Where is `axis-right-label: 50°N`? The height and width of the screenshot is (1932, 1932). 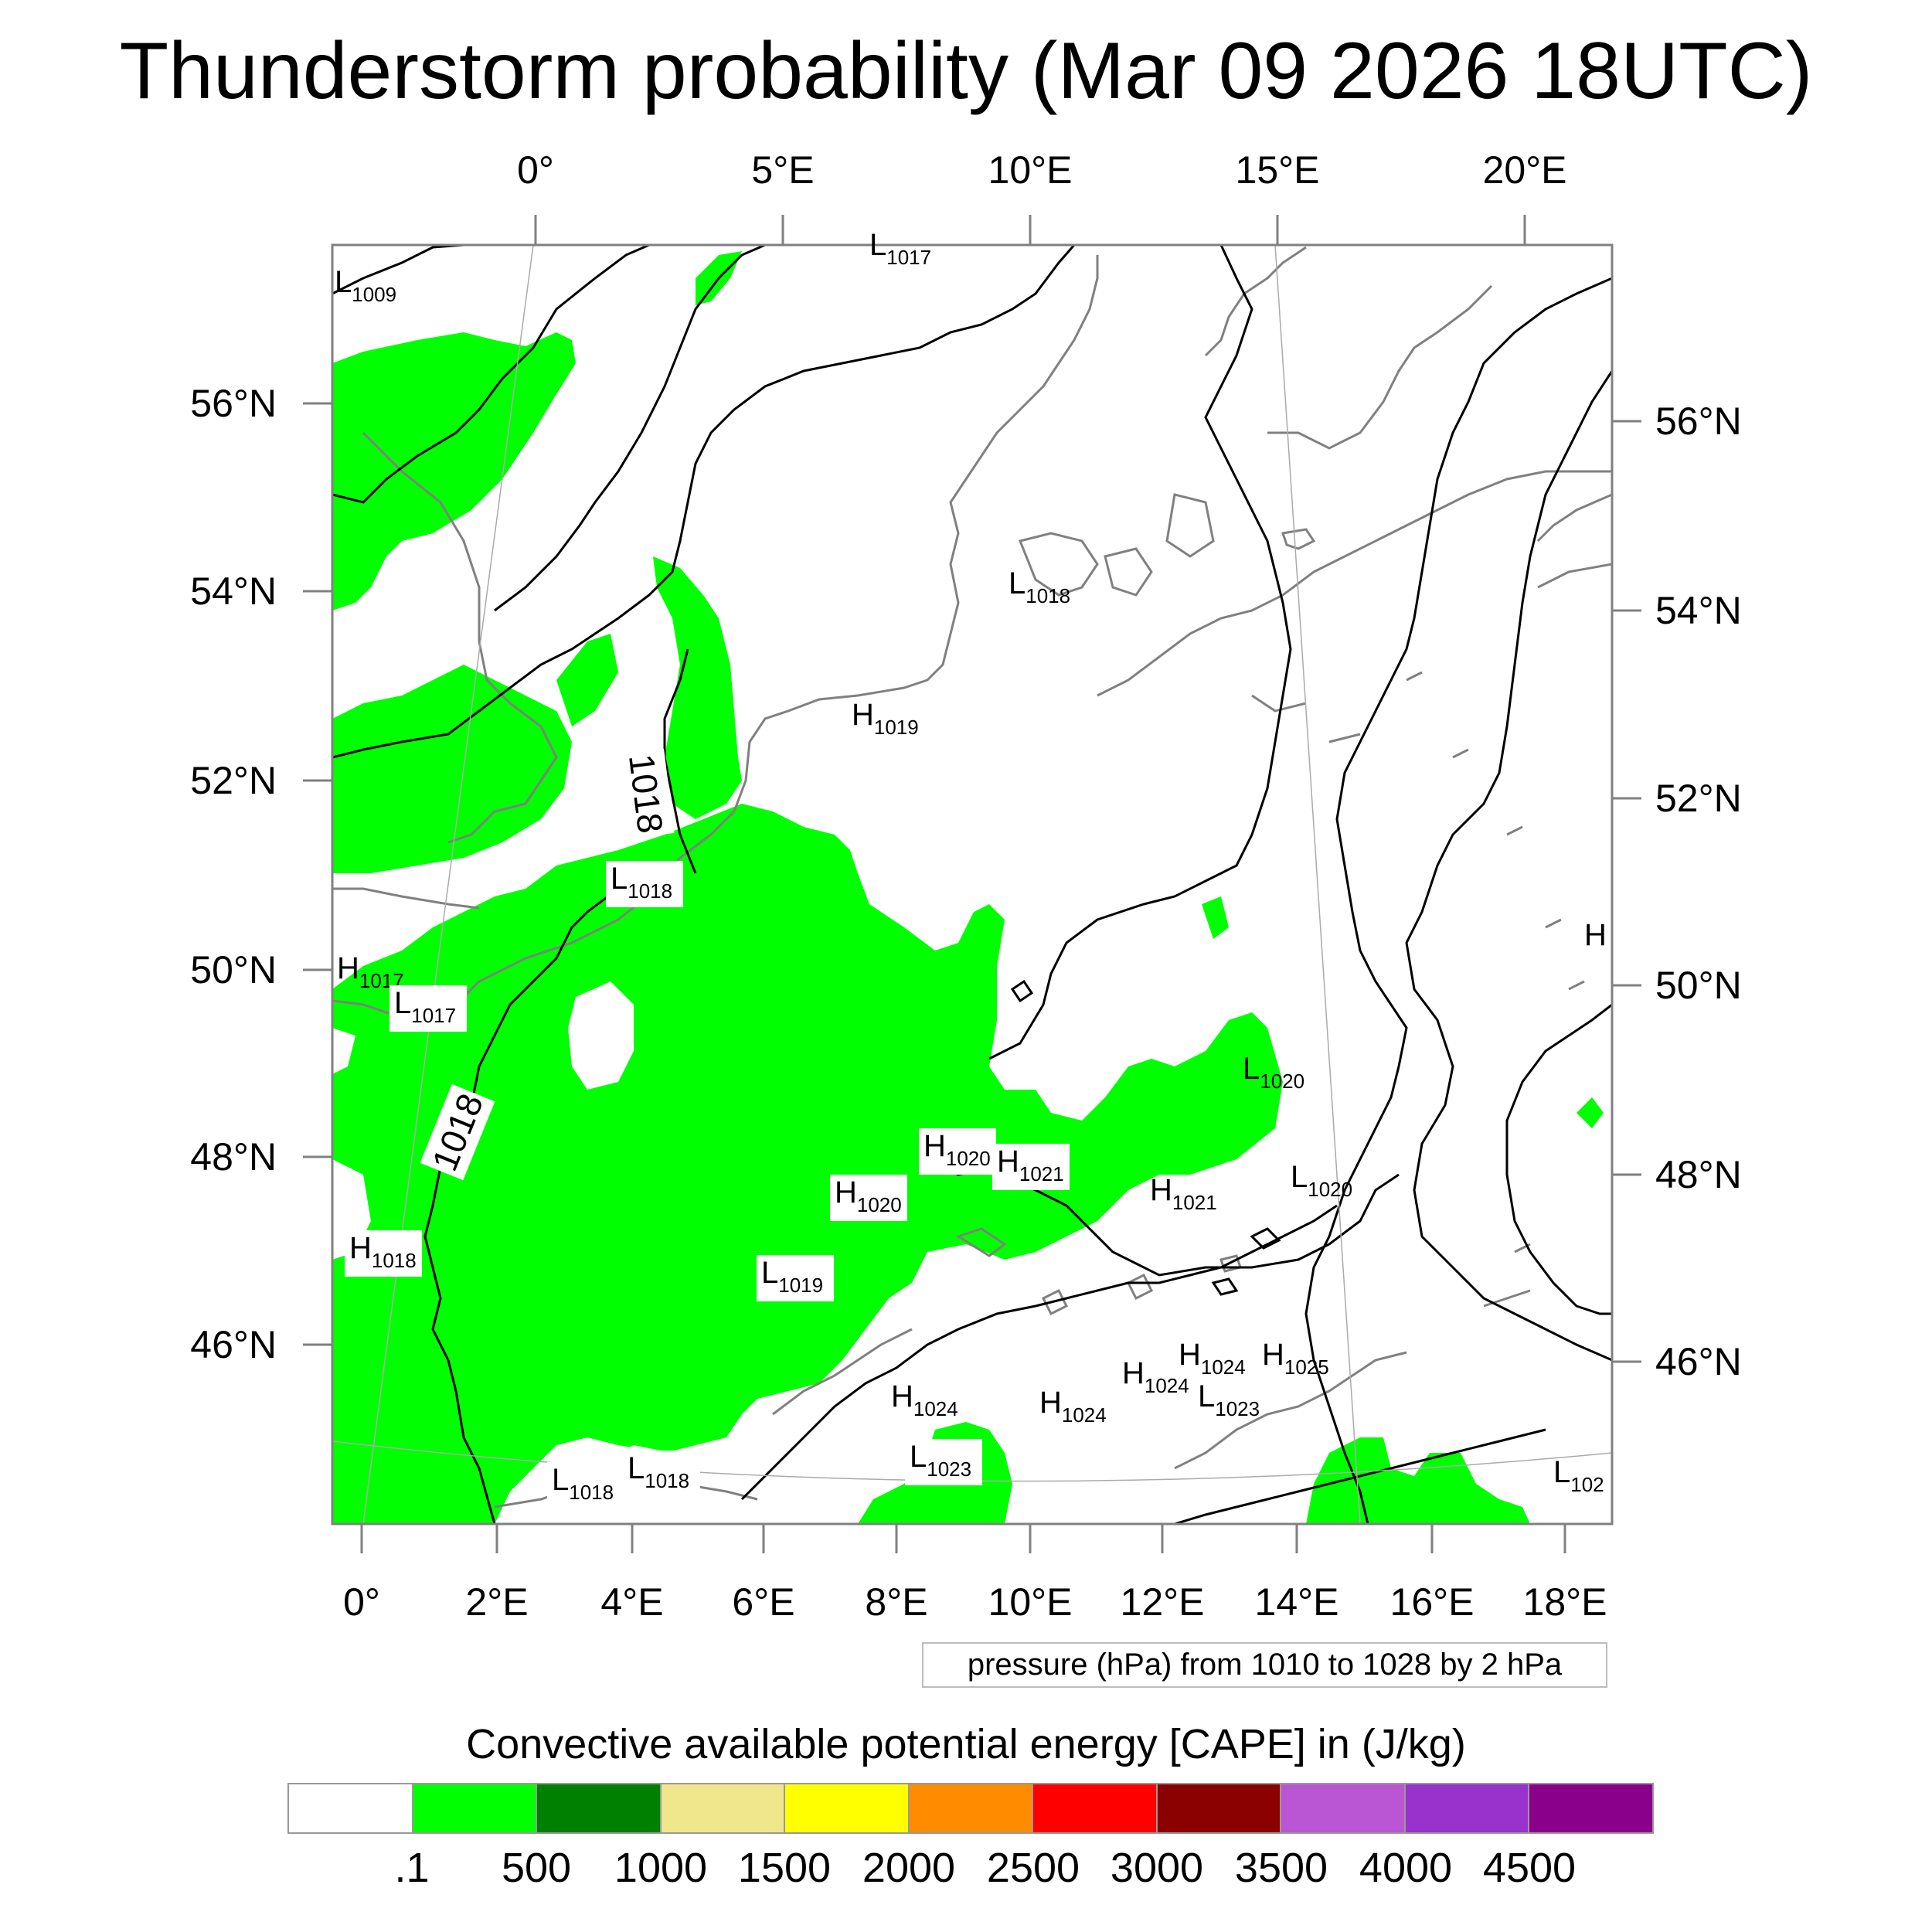 axis-right-label: 50°N is located at coordinates (1699, 985).